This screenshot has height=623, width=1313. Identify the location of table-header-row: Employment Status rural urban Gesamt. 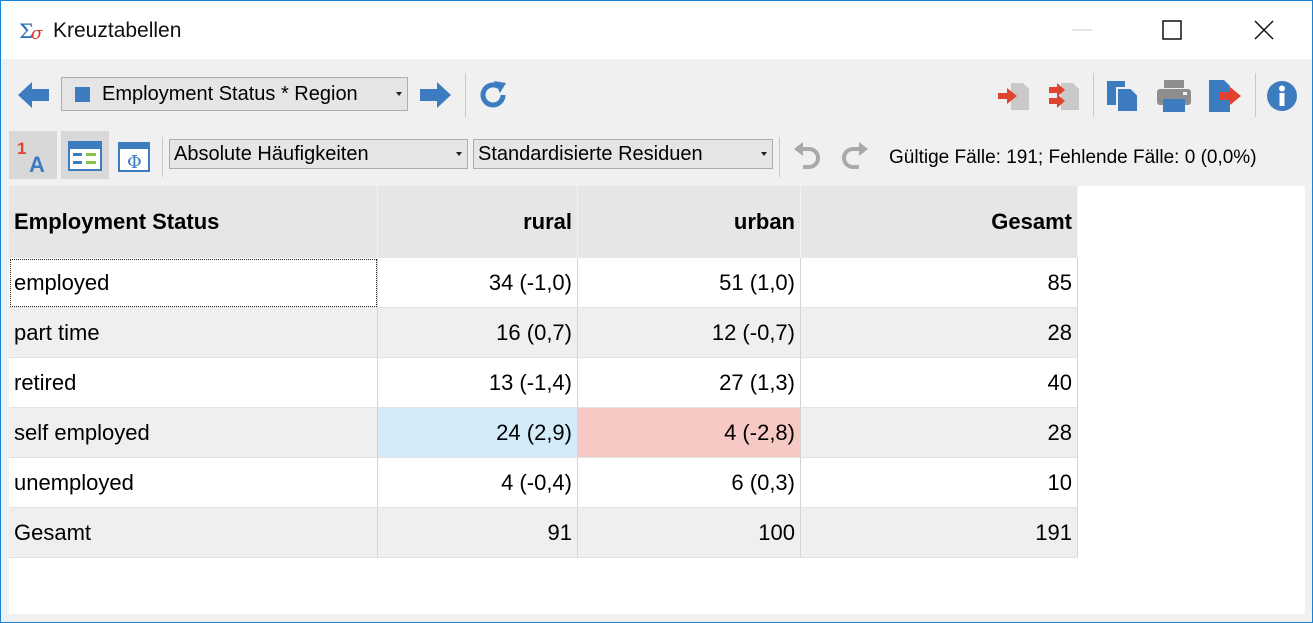
(543, 222).